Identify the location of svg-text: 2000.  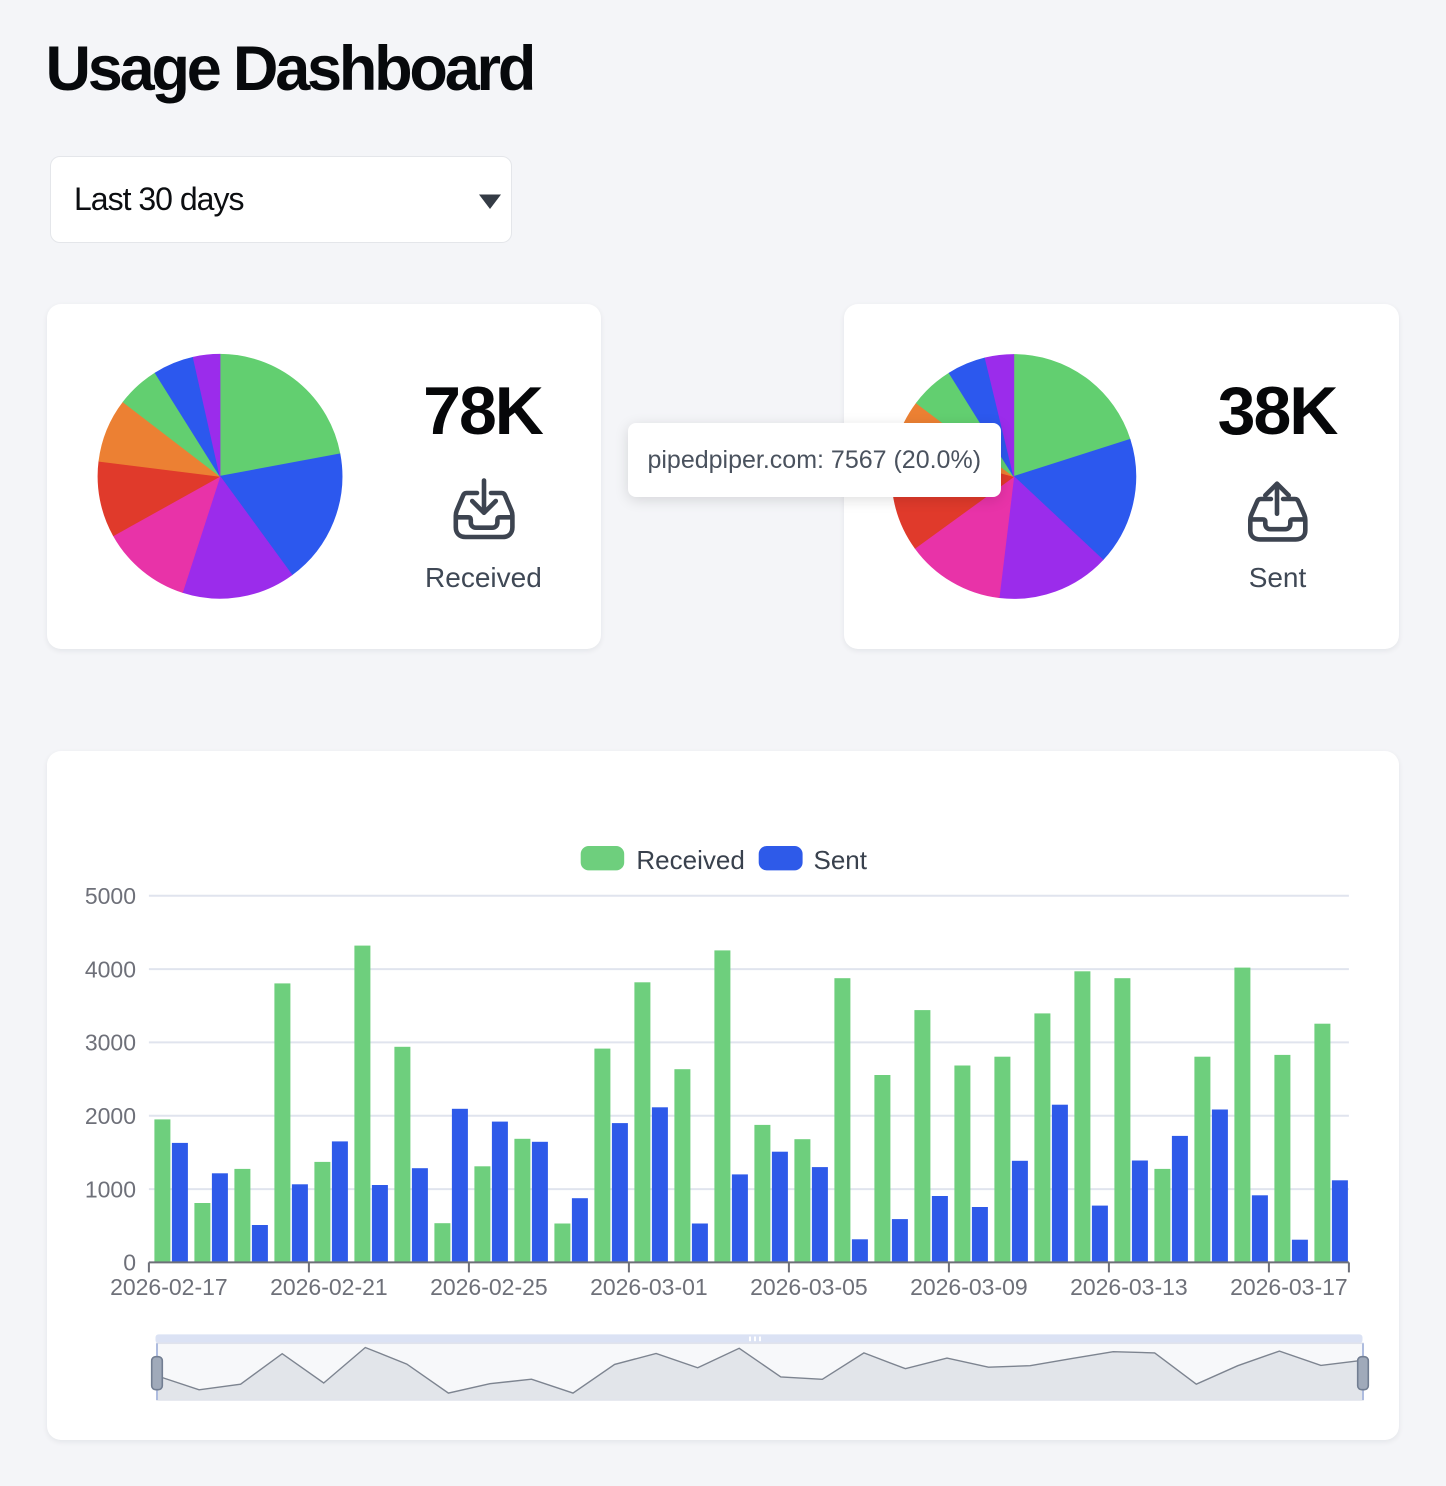
(110, 1116).